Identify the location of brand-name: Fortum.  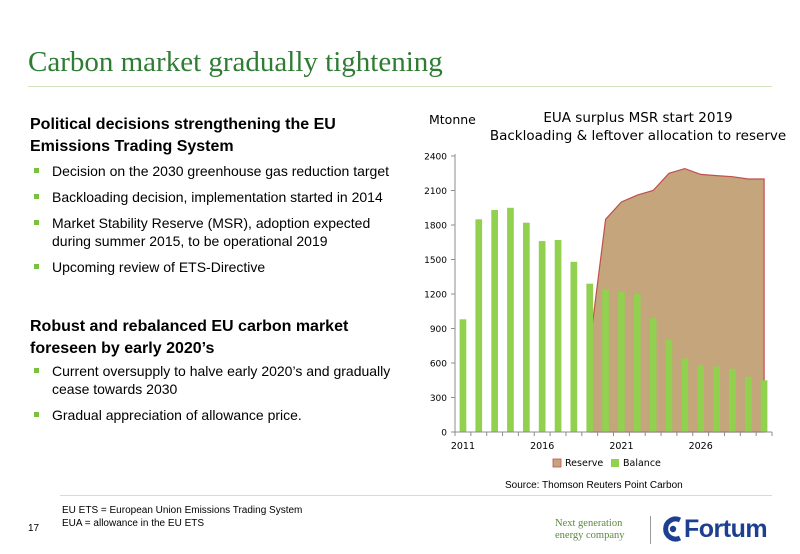
(726, 529).